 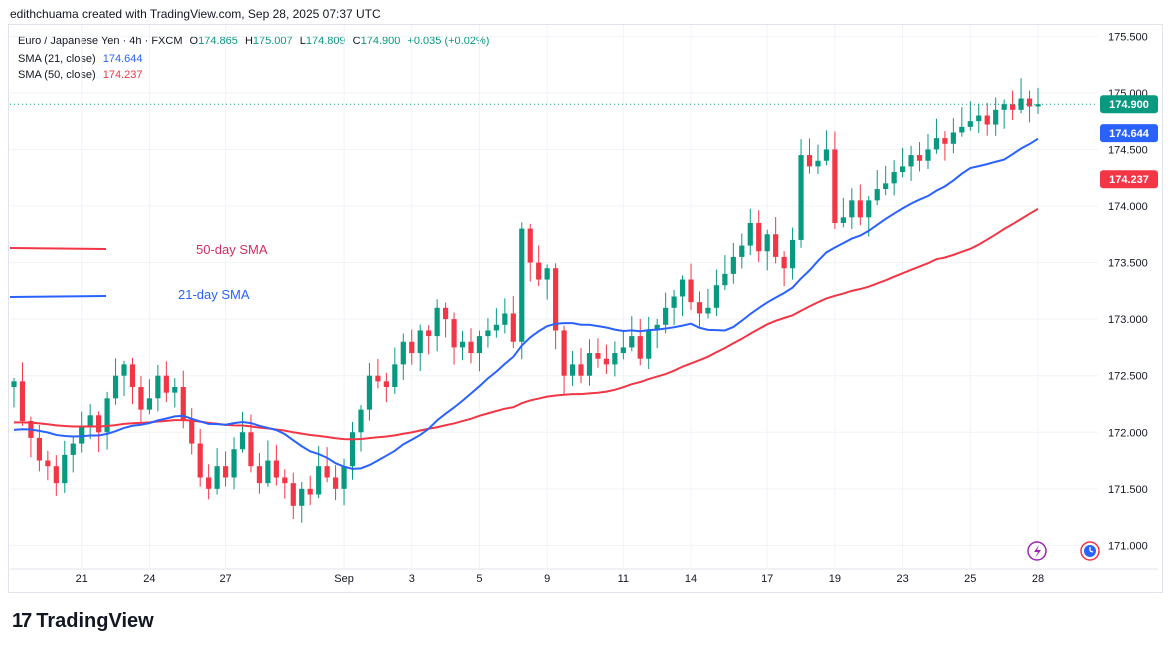 I want to click on high-label: H, so click(x=248, y=41).